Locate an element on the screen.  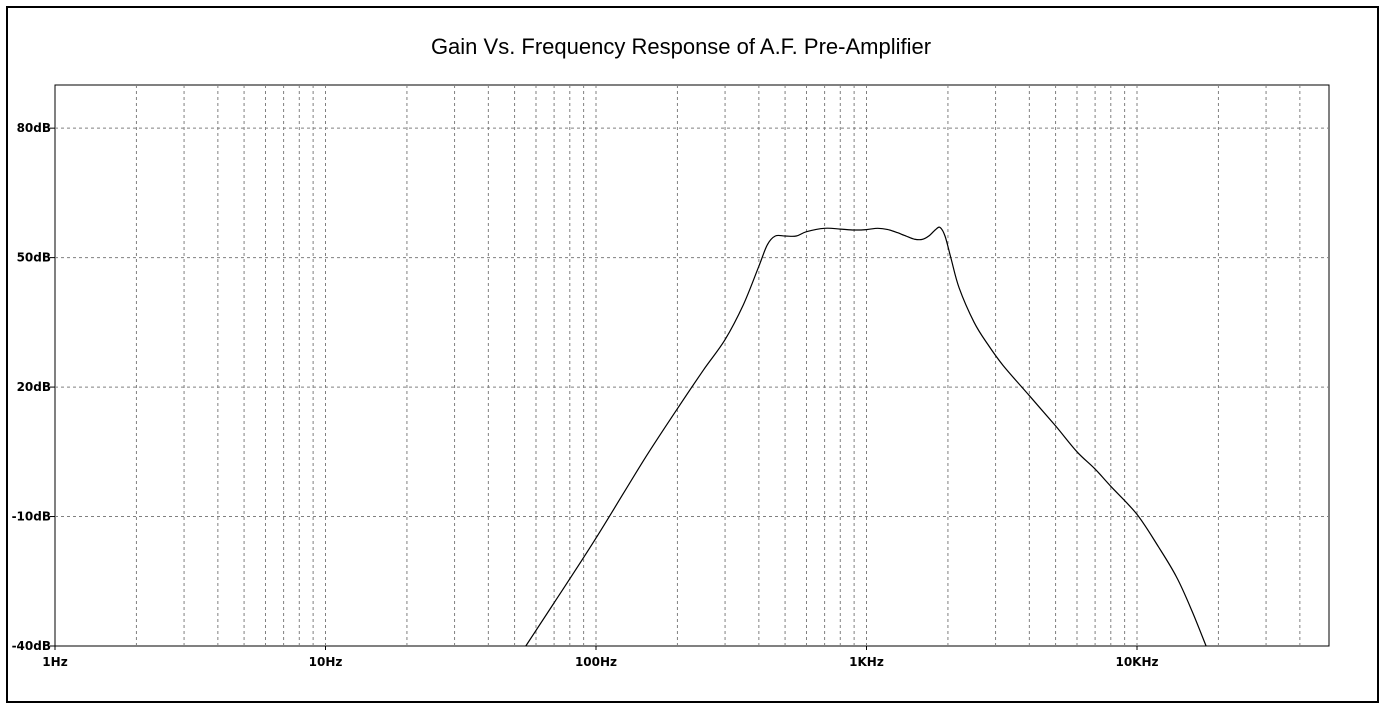
x-tick-label: 1KHz is located at coordinates (866, 662).